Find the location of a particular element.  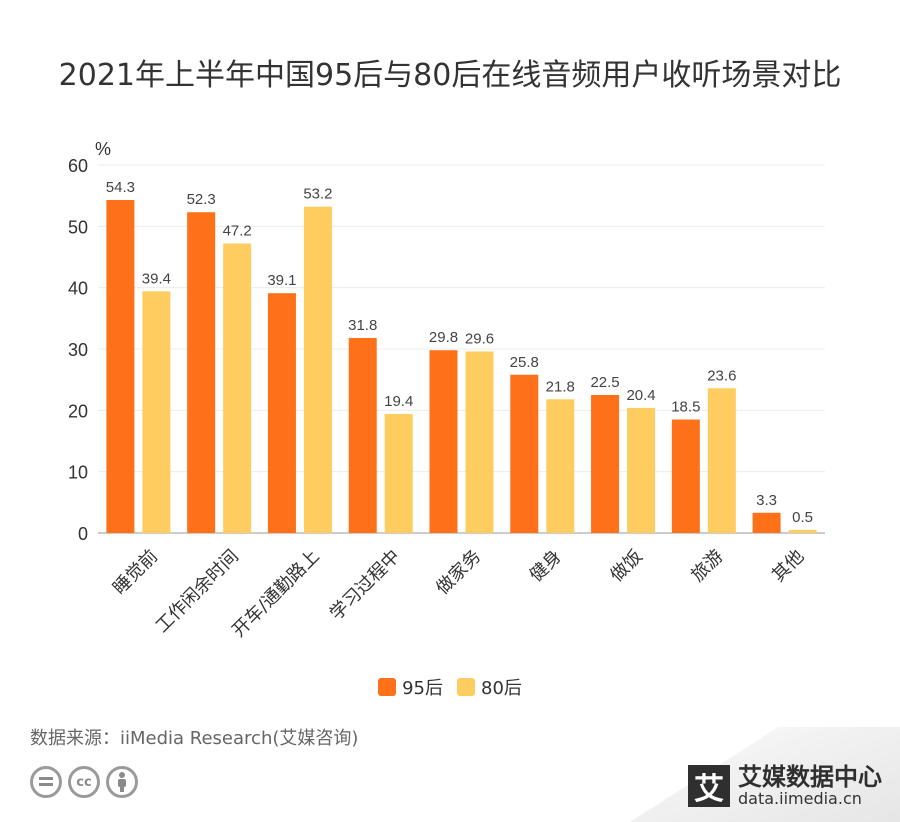

data-label: 31.8 is located at coordinates (362, 325).